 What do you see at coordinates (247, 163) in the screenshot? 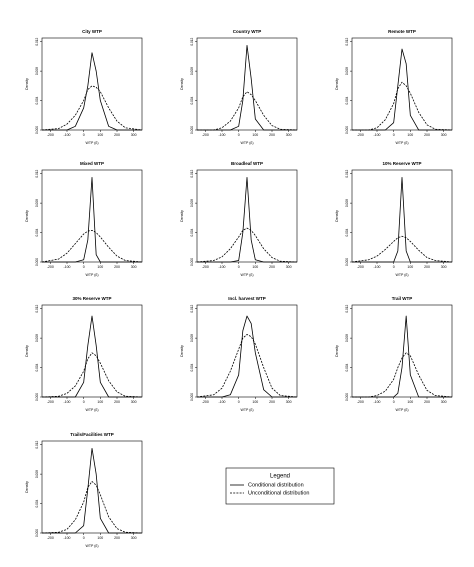
I see `chart-title: Broadleaf WTP` at bounding box center [247, 163].